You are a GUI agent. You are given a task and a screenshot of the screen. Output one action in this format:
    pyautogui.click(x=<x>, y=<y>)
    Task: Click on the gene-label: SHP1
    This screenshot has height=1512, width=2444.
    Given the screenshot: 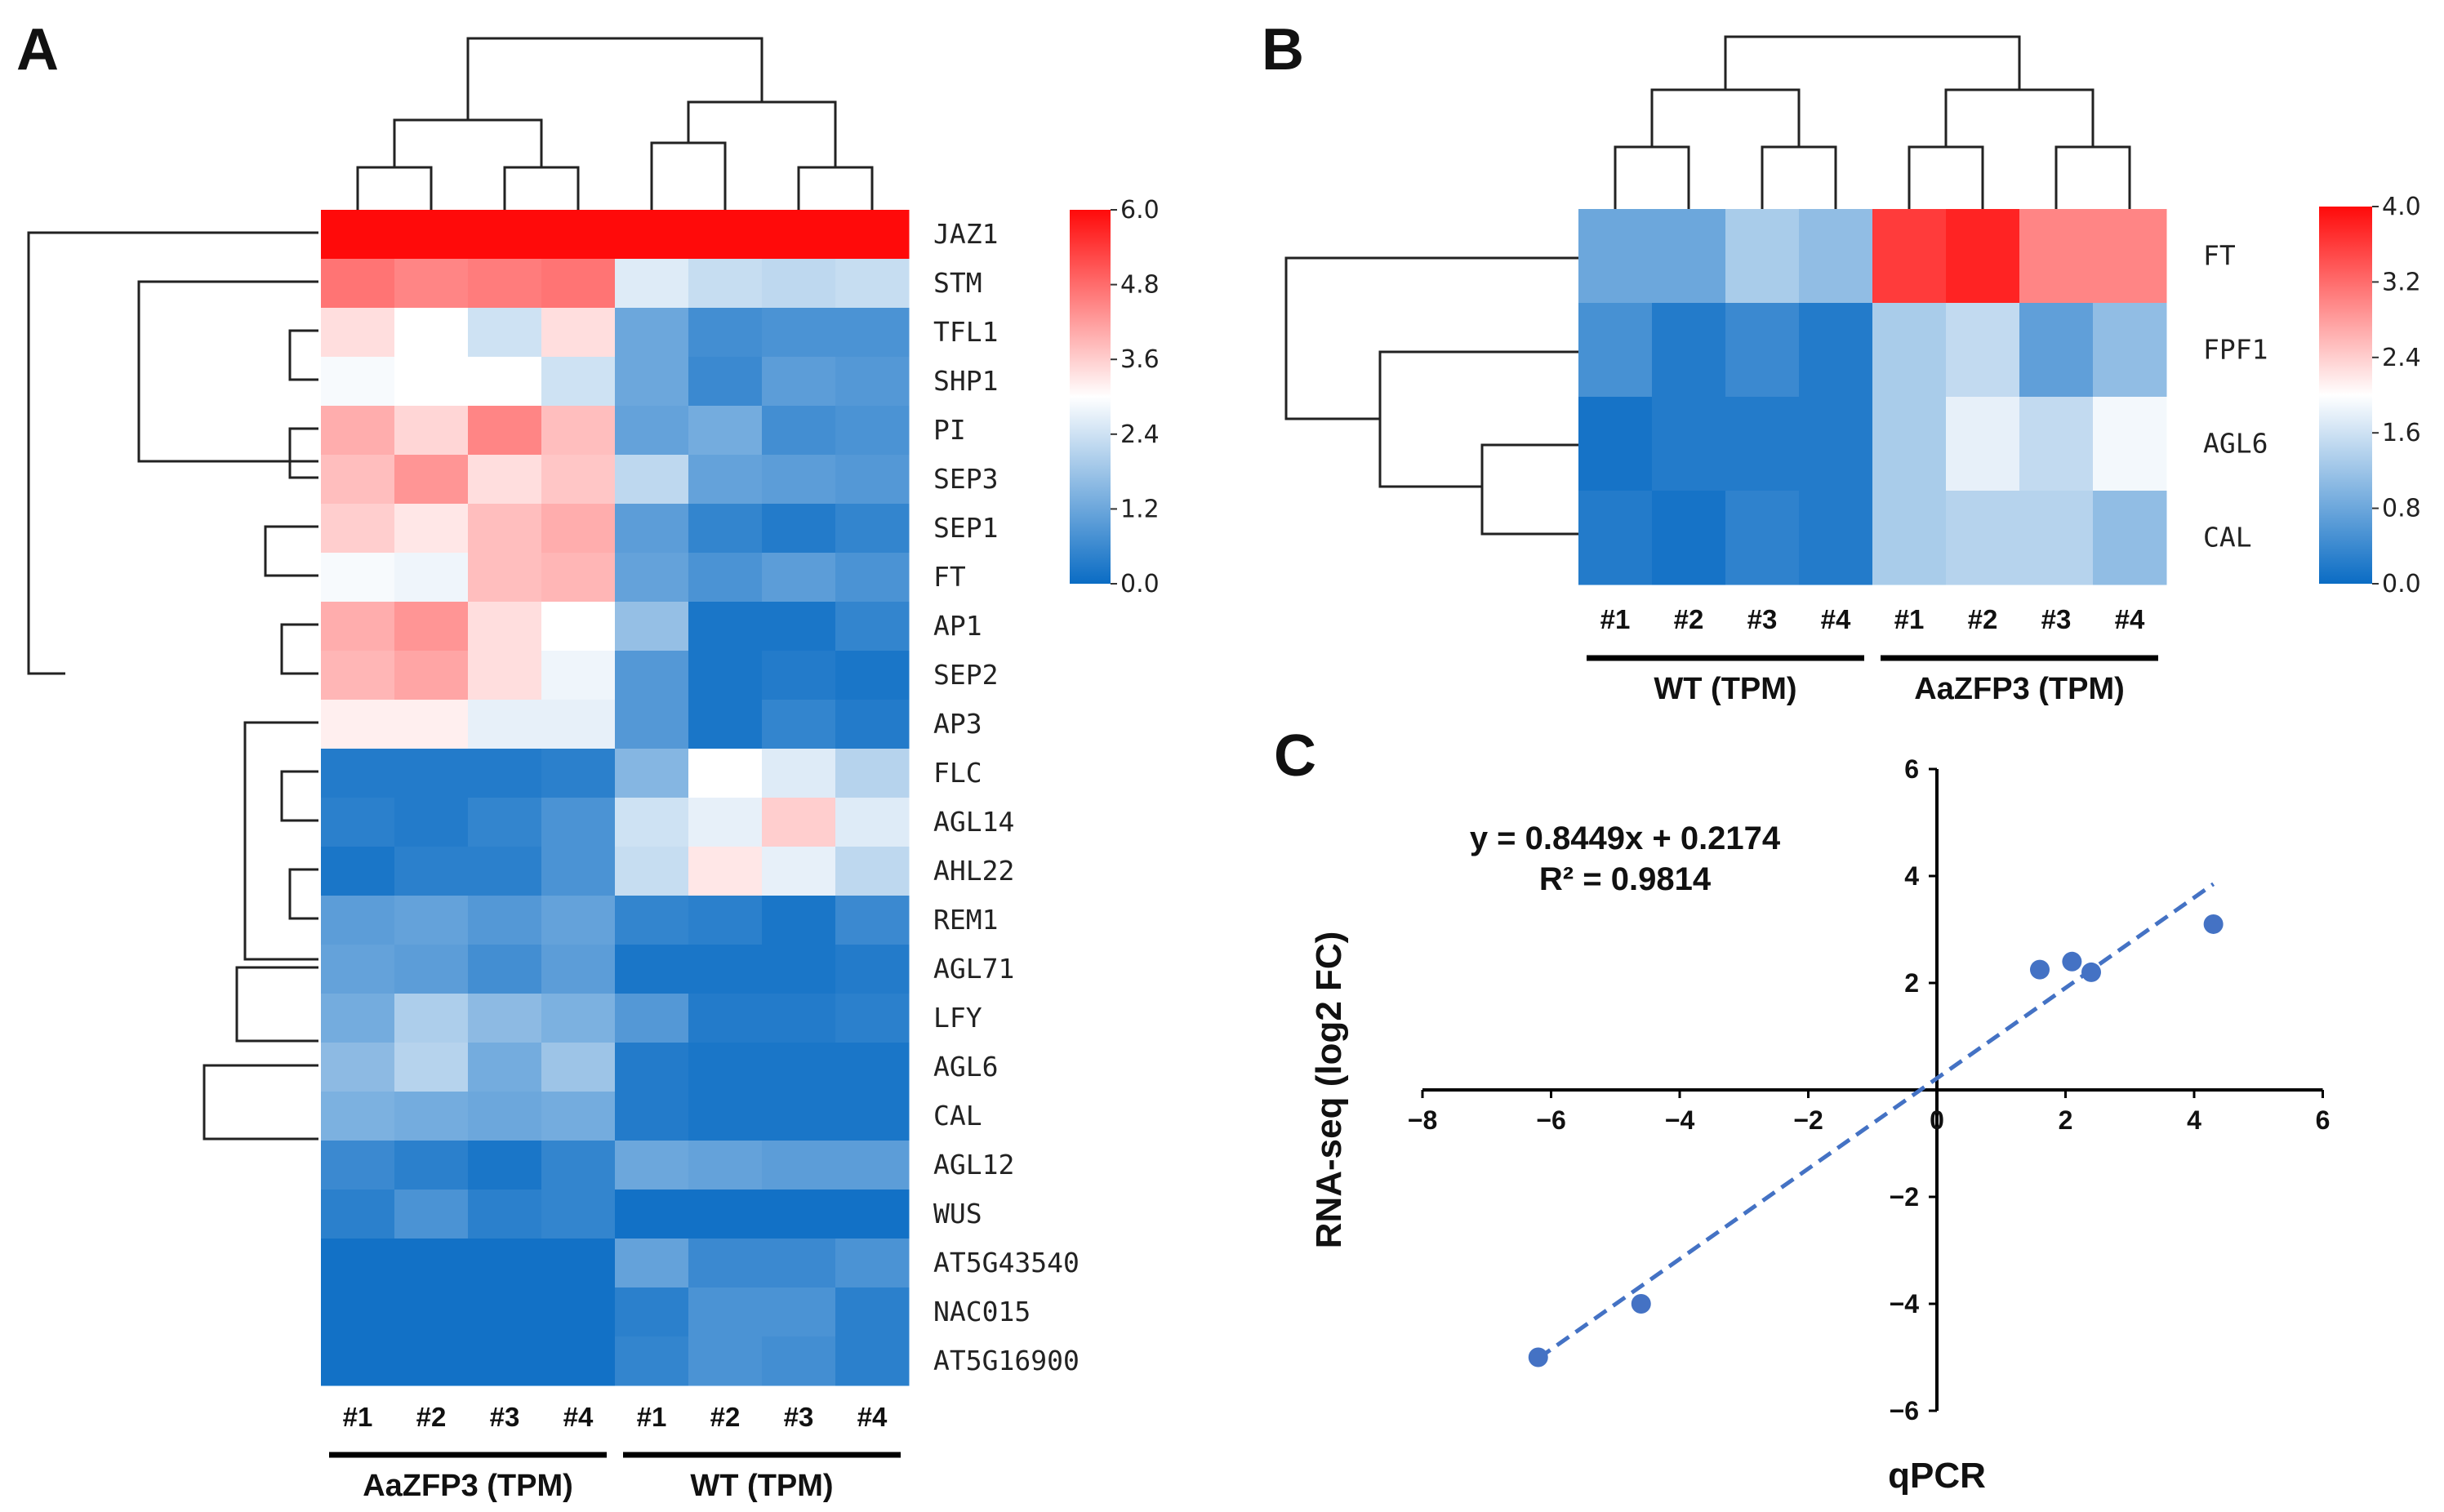 What is the action you would take?
    pyautogui.click(x=966, y=381)
    